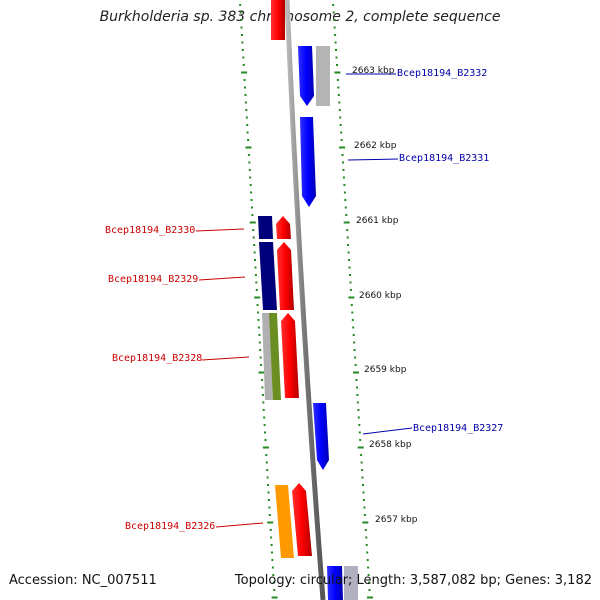 This screenshot has width=600, height=600. Describe the element at coordinates (351, 583) in the screenshot. I see `gene-bottom-gray-block` at that location.